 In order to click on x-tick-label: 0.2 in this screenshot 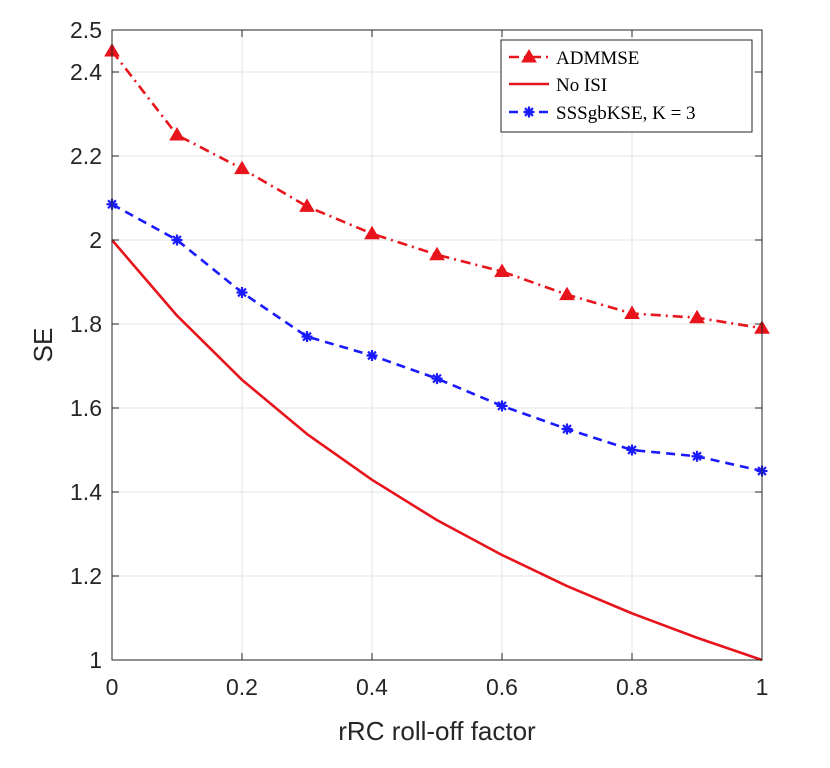, I will do `click(242, 687)`.